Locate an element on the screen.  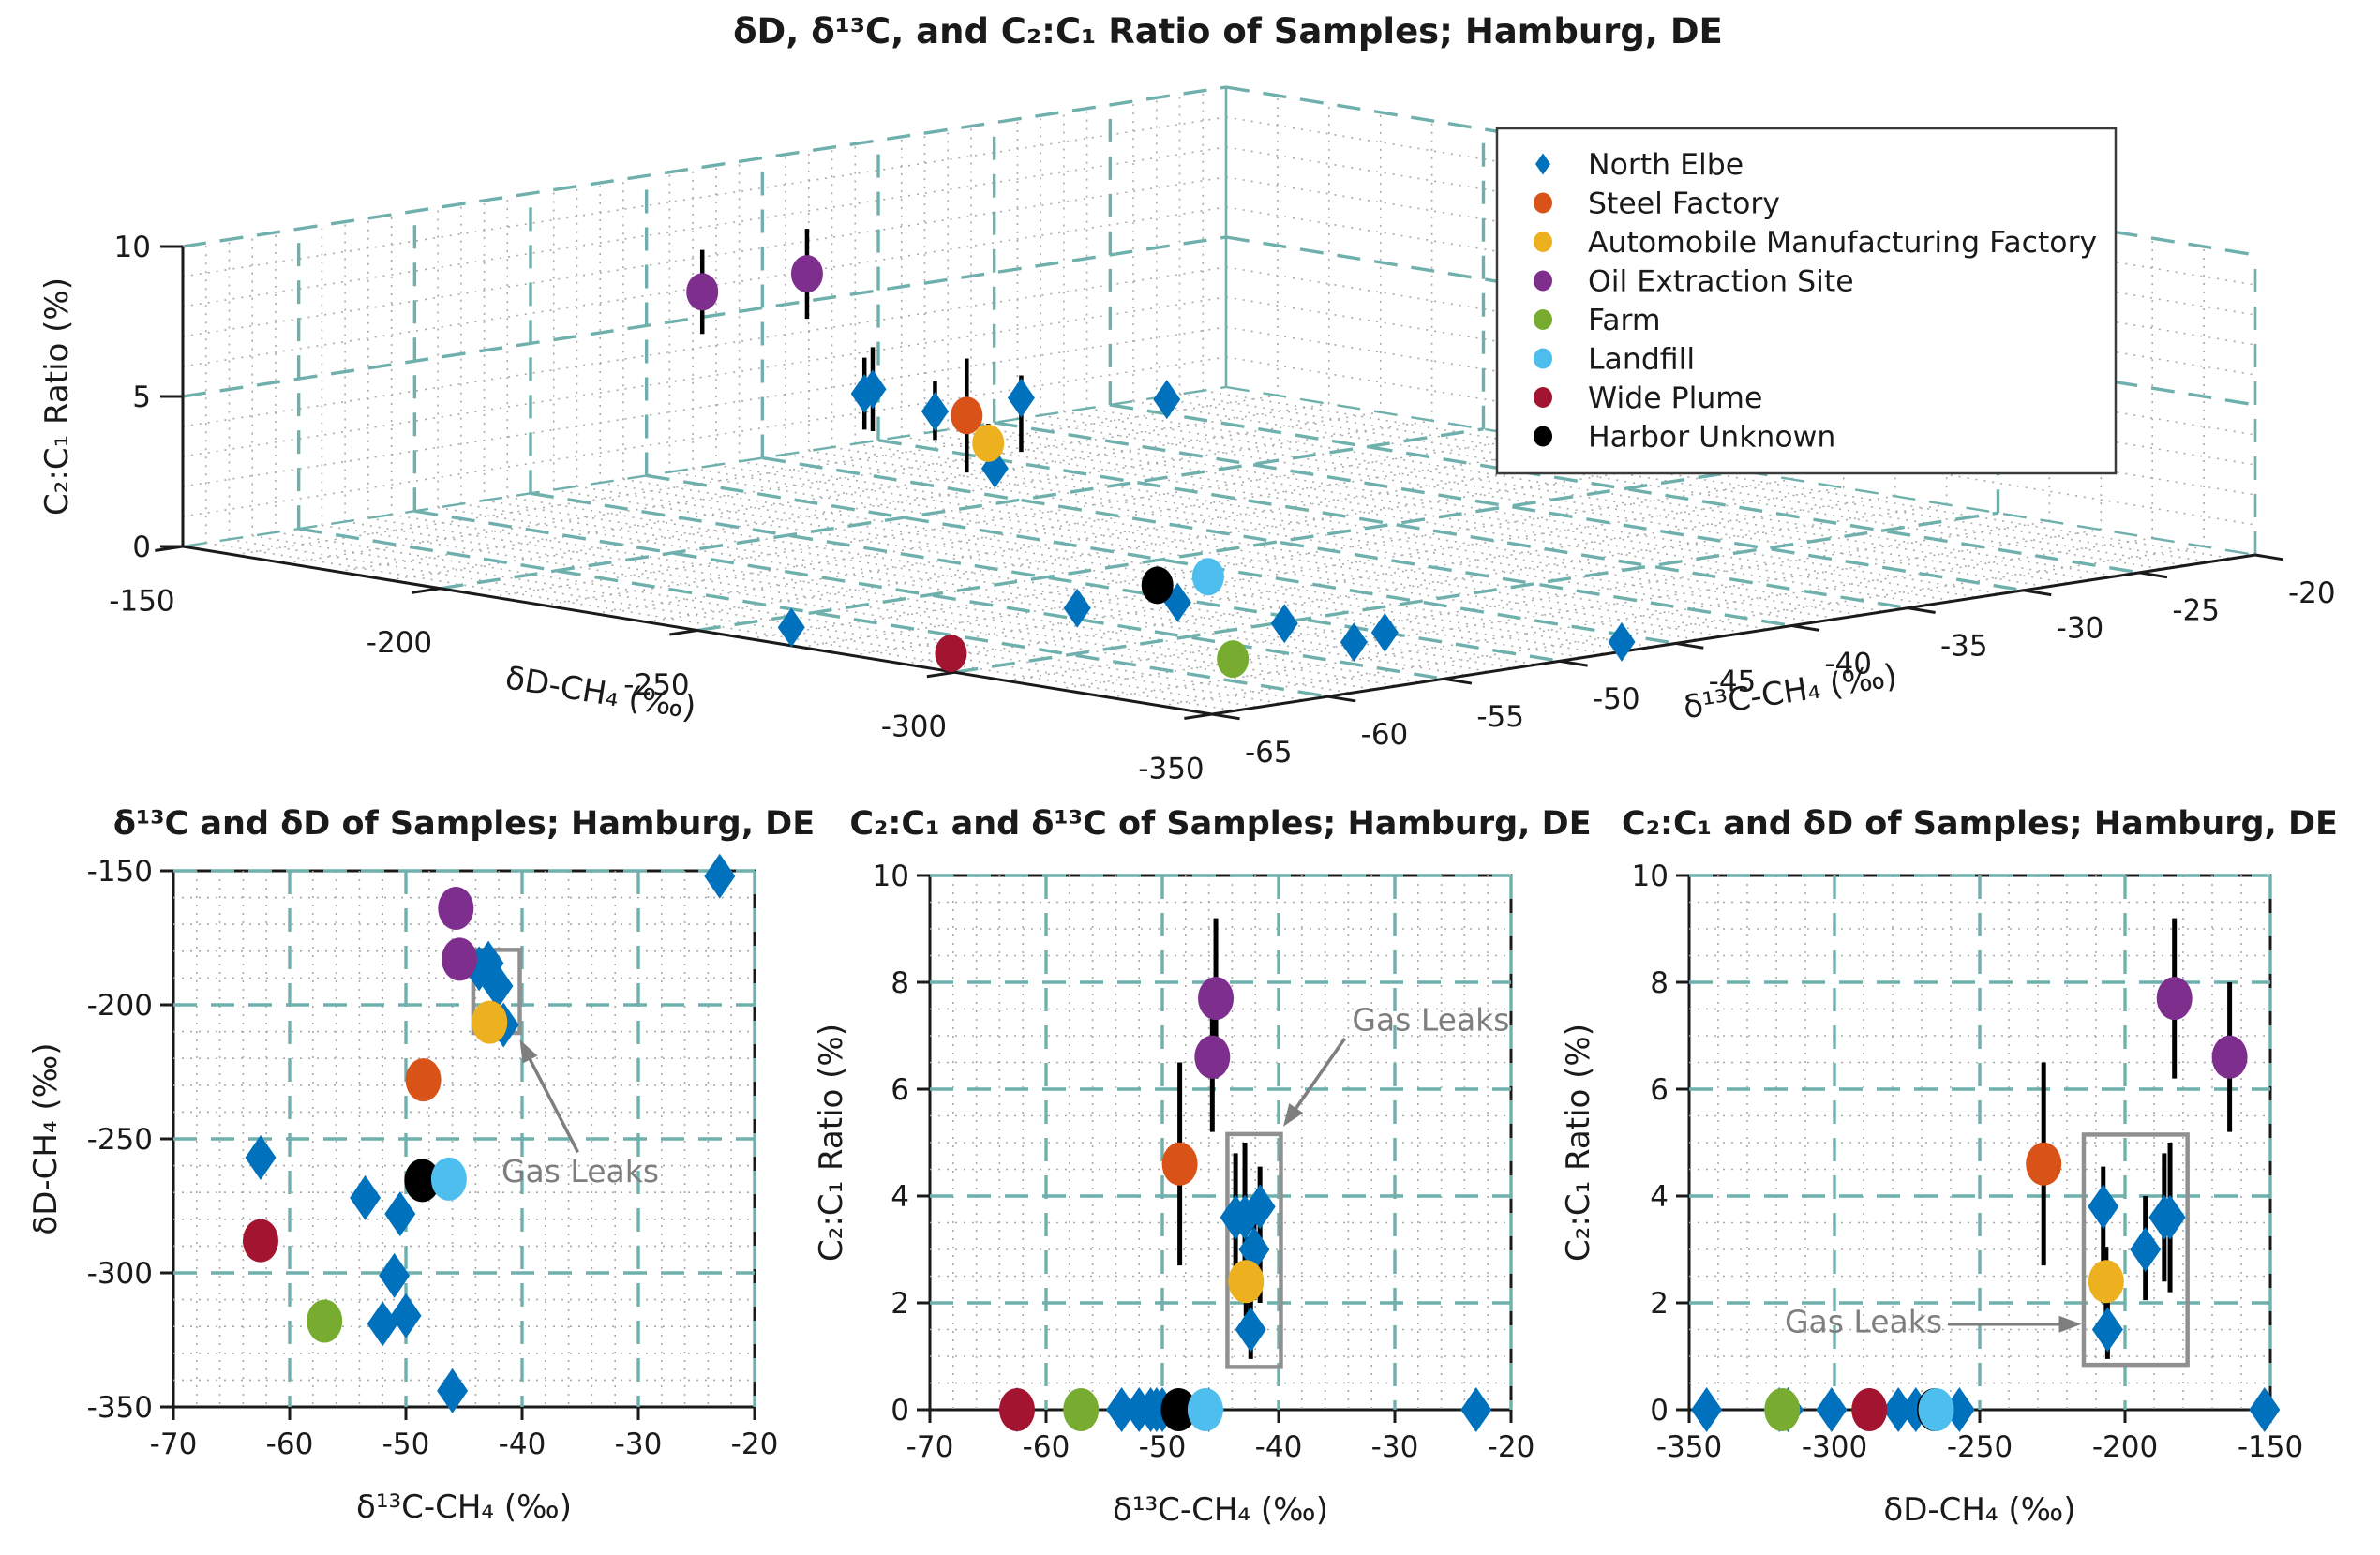
legend-item-label: Wide Plume is located at coordinates (1675, 398).